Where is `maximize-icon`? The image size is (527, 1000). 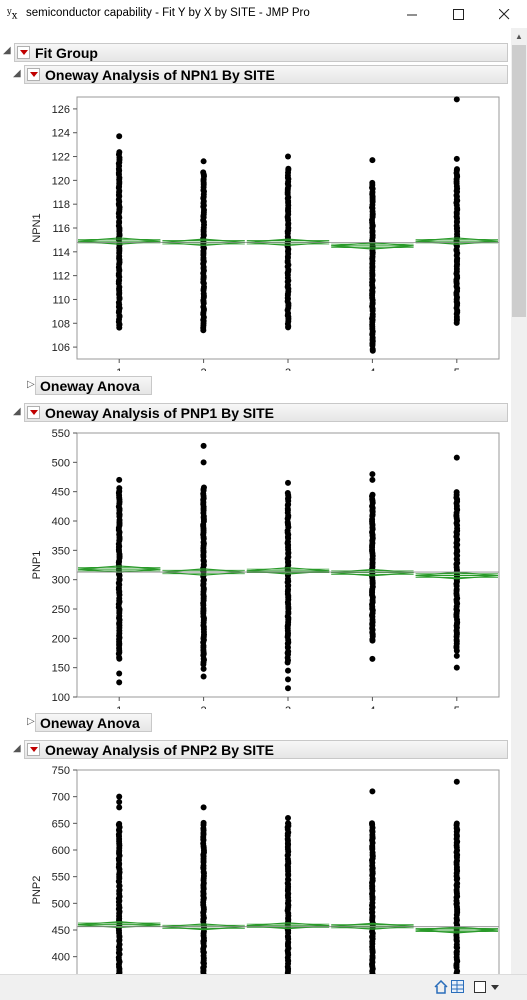 maximize-icon is located at coordinates (458, 14).